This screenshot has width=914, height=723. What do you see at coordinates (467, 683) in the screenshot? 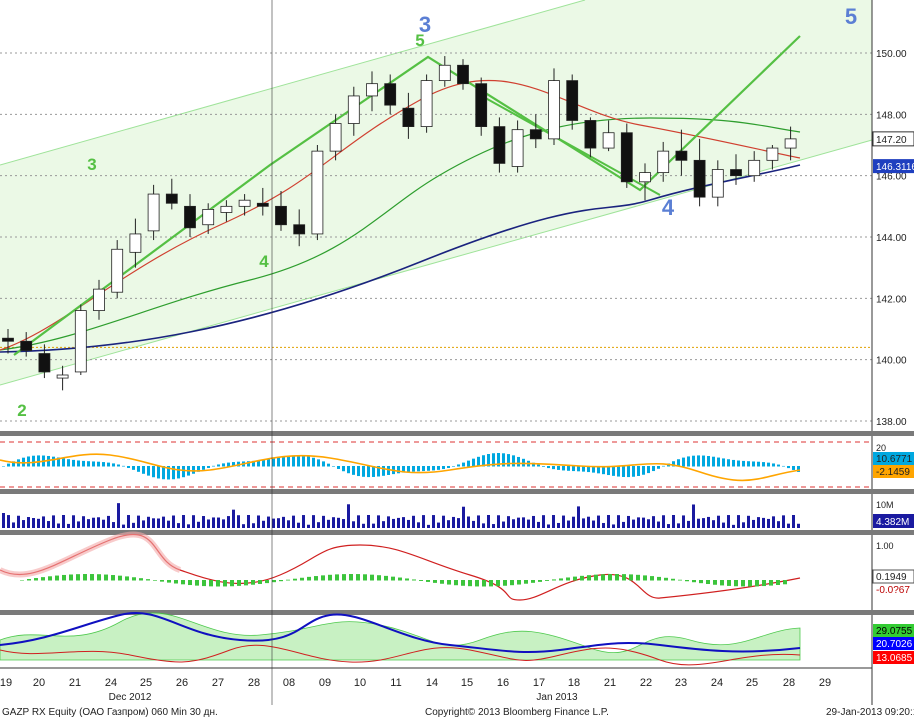
I see `x-tick-label: 15` at bounding box center [467, 683].